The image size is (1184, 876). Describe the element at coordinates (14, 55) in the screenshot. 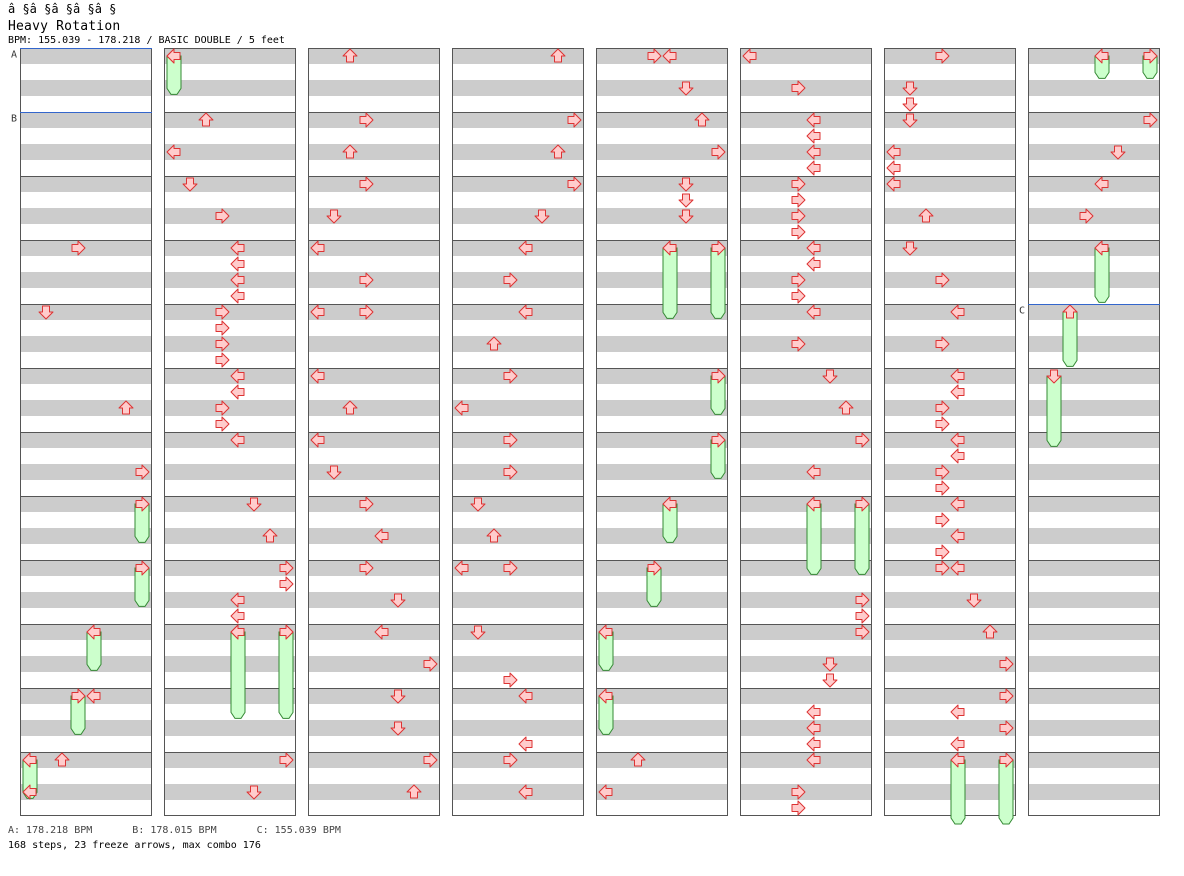

I see `bpm-change-label: A` at that location.